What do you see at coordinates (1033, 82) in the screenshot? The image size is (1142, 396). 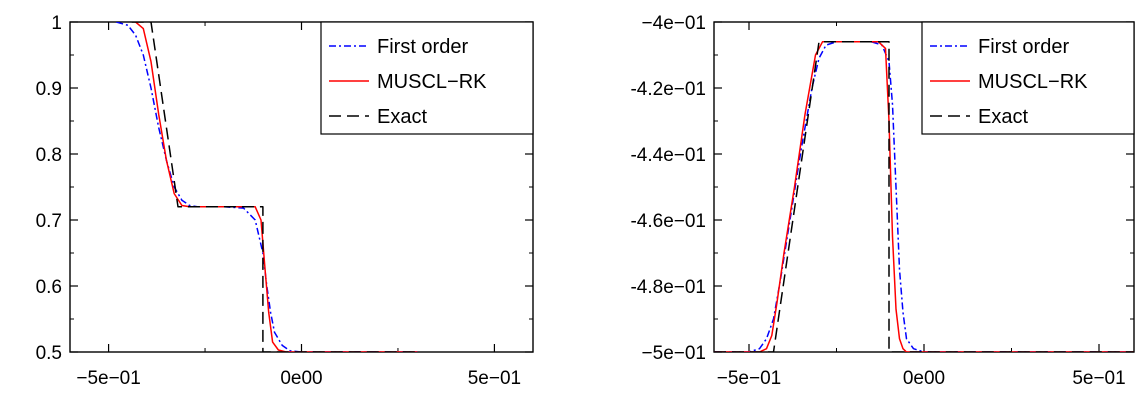 I see `right-legend-label: MUSCL−RK` at bounding box center [1033, 82].